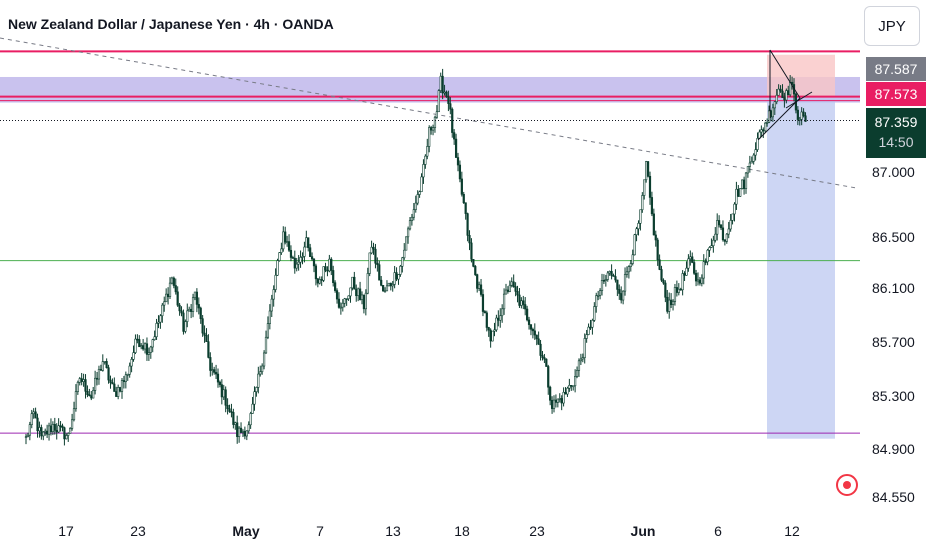  I want to click on triangle-pattern, so click(785, 95).